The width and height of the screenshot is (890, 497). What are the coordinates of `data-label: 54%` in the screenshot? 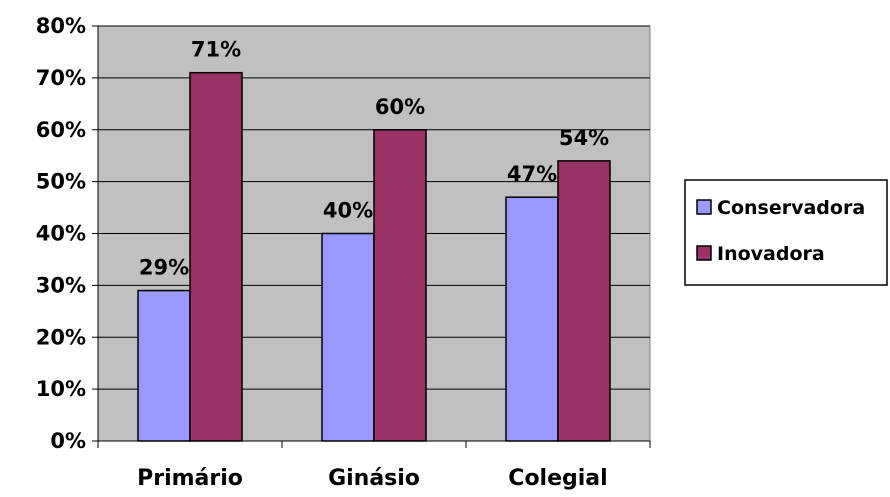 It's located at (584, 138).